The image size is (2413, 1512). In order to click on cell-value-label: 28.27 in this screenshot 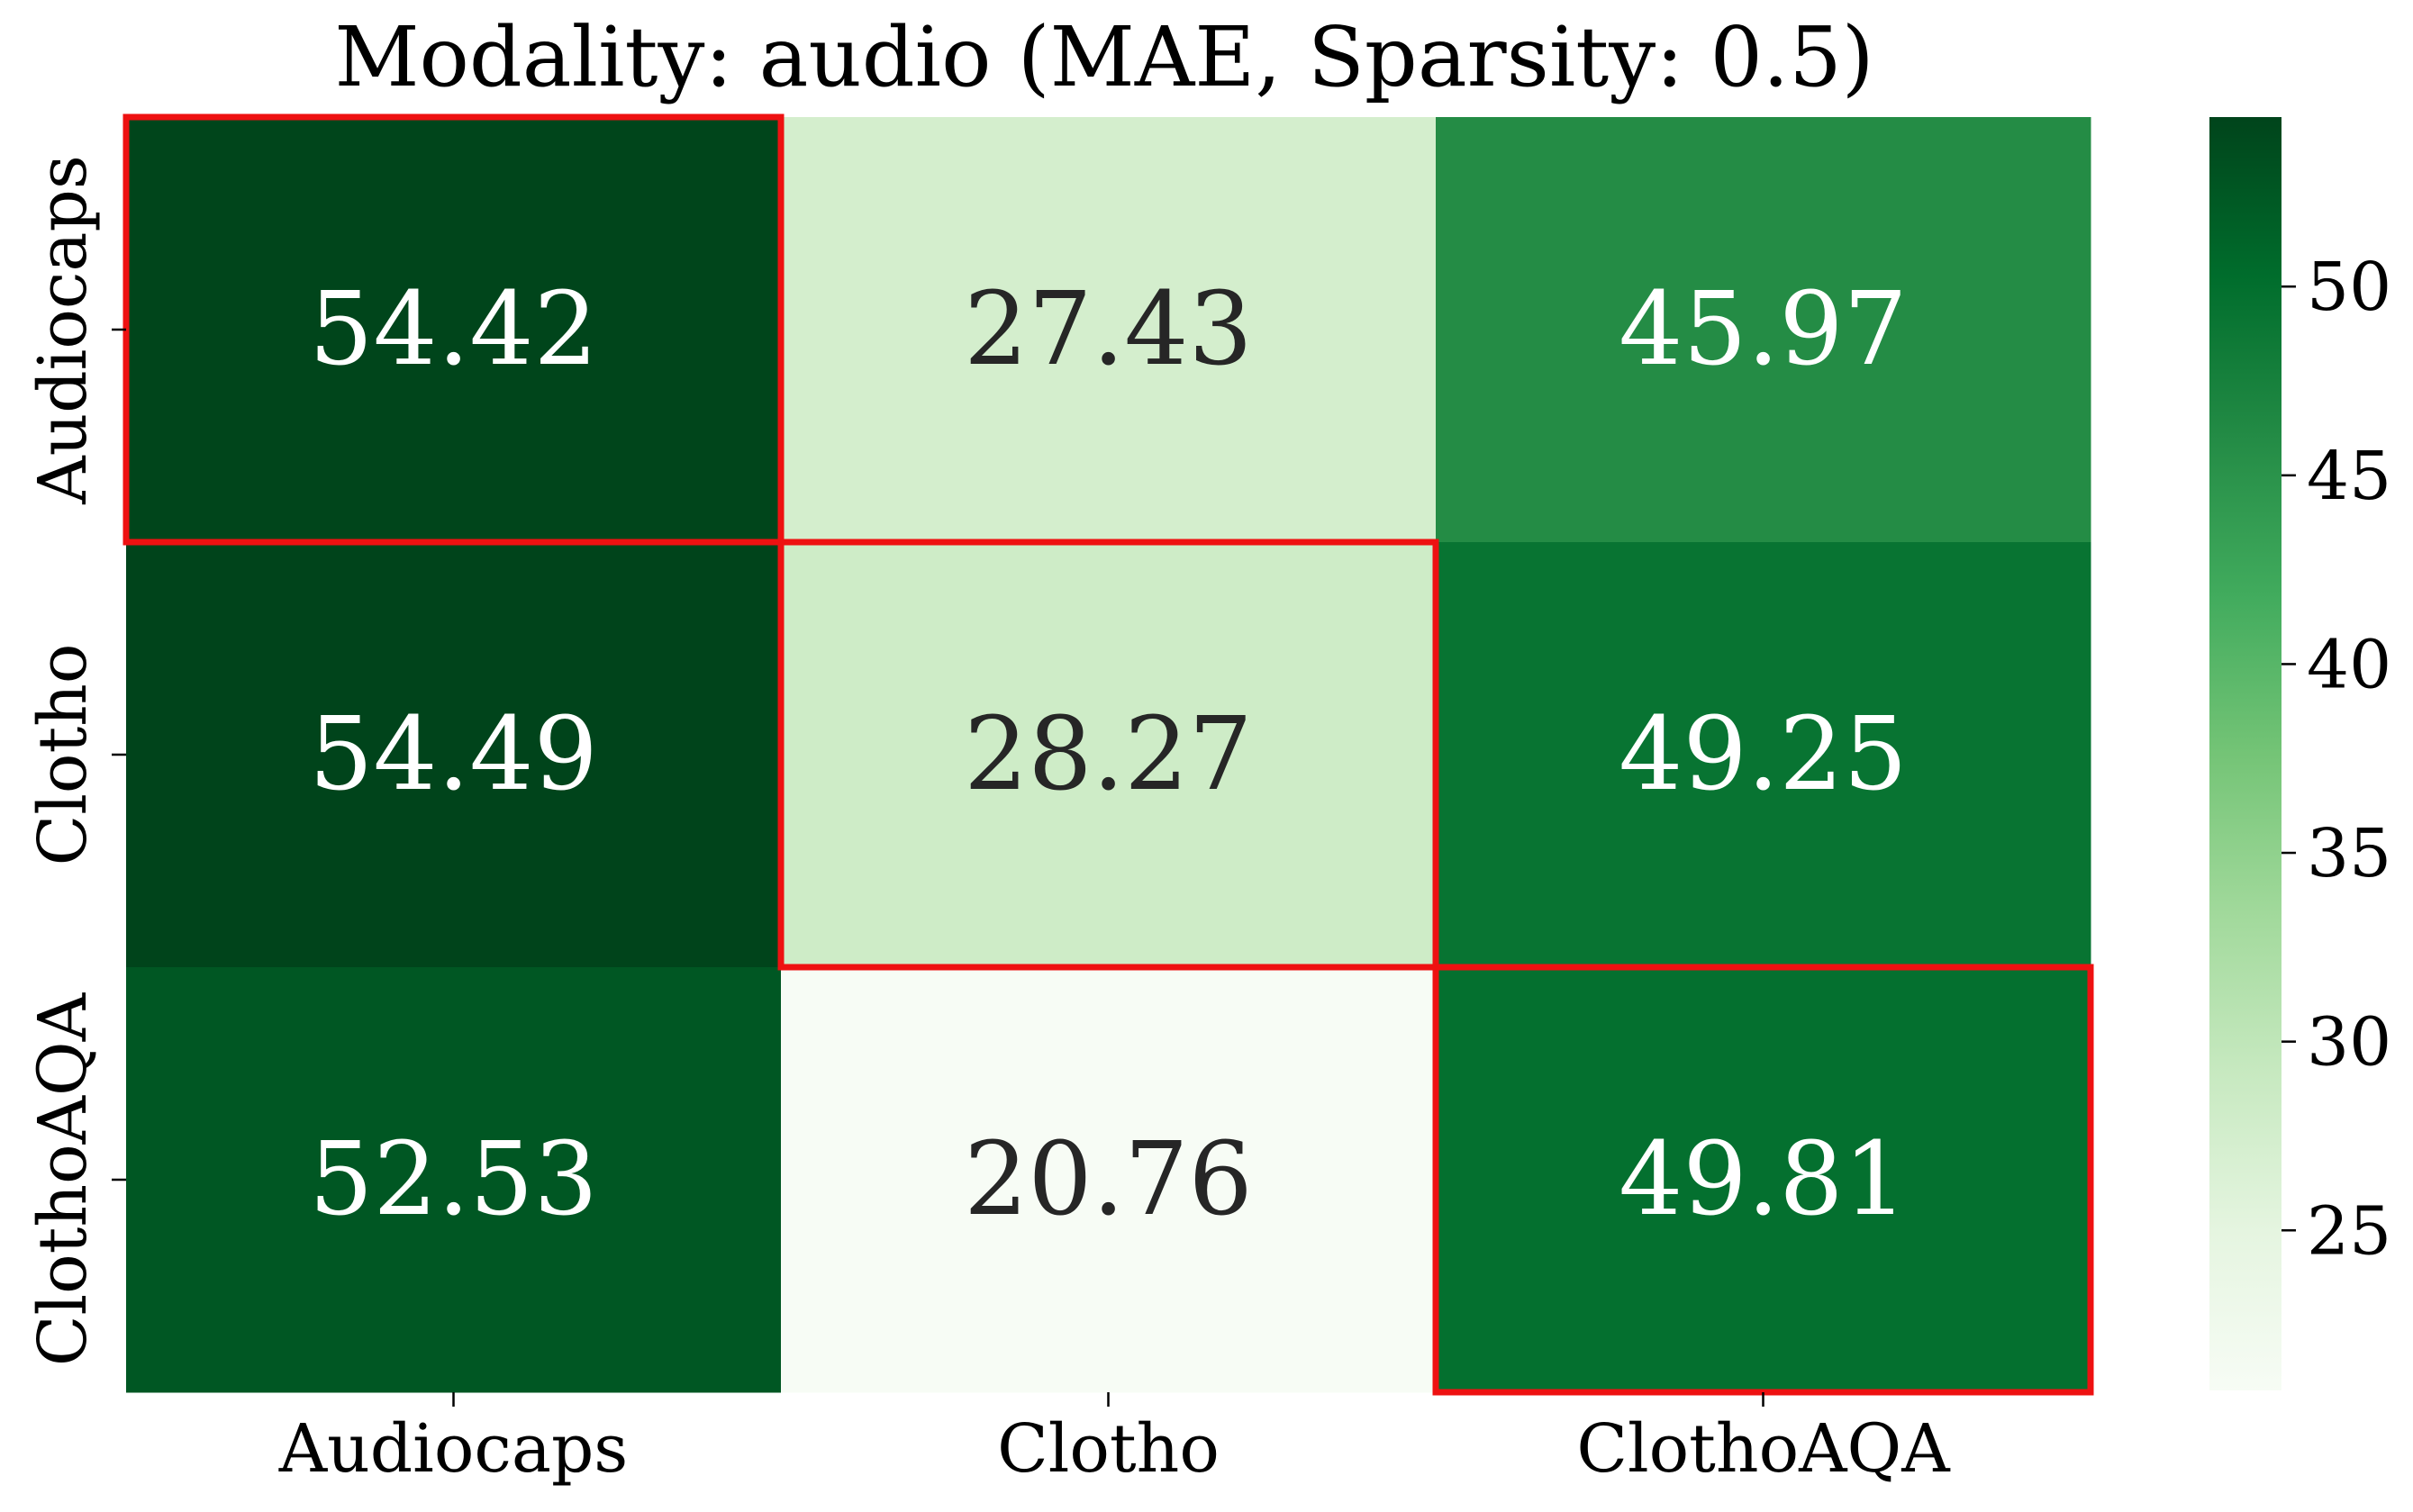, I will do `click(1108, 754)`.